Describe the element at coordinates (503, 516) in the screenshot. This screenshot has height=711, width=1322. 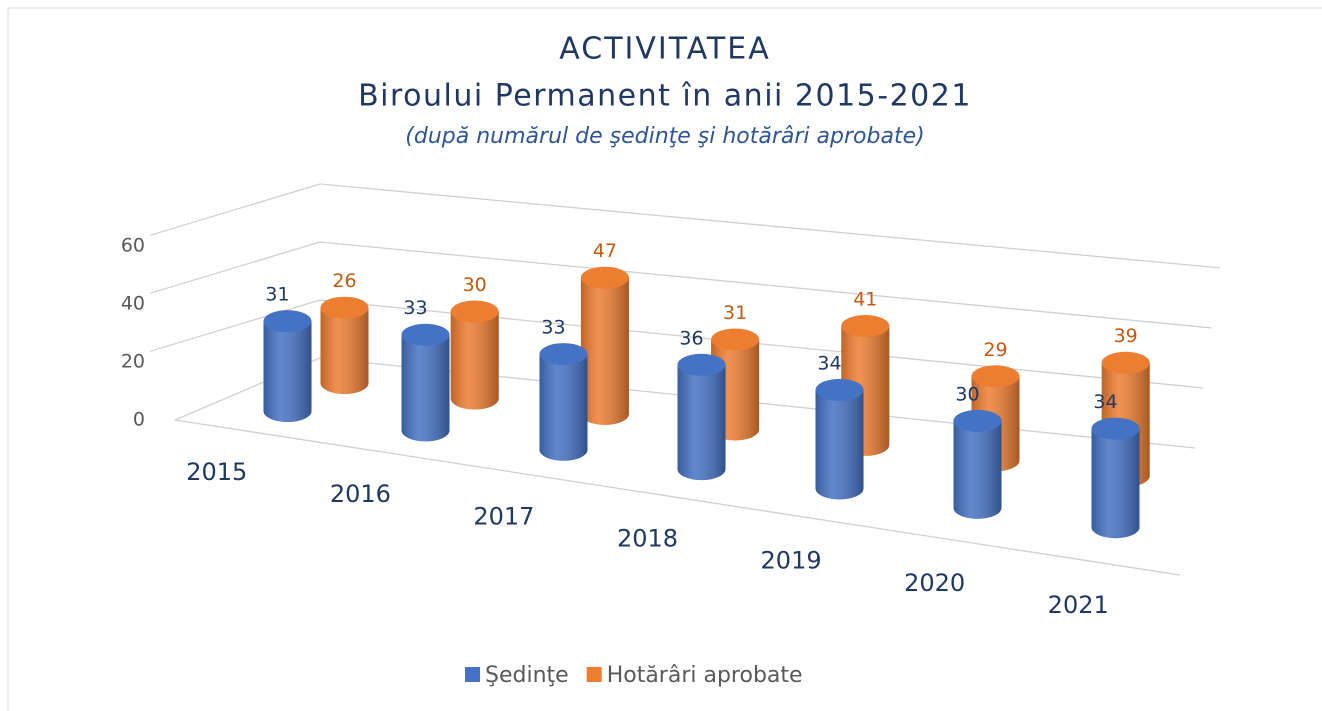
I see `x-tick-label: 2017` at that location.